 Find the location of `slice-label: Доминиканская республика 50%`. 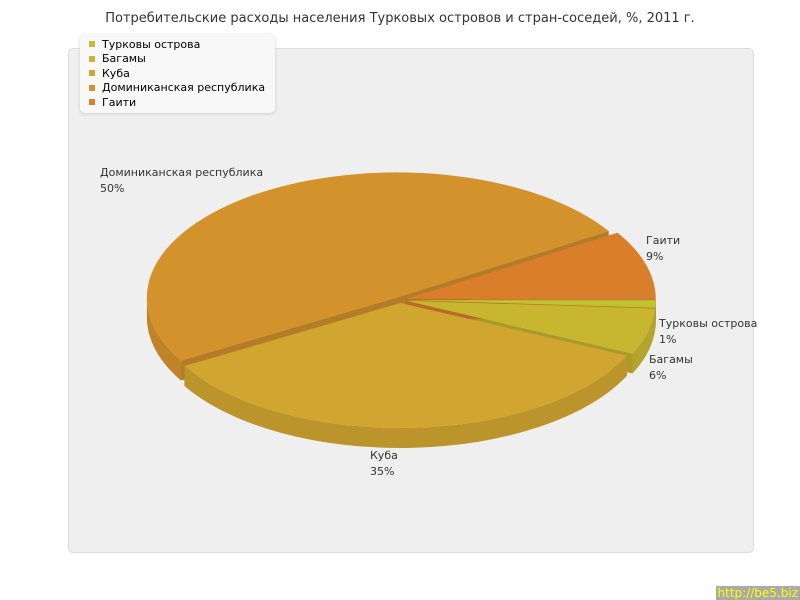

slice-label: Доминиканская республика 50% is located at coordinates (181, 181).